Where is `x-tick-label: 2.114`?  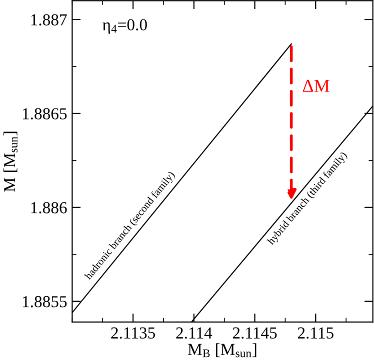 x-tick-label: 2.114 is located at coordinates (194, 333).